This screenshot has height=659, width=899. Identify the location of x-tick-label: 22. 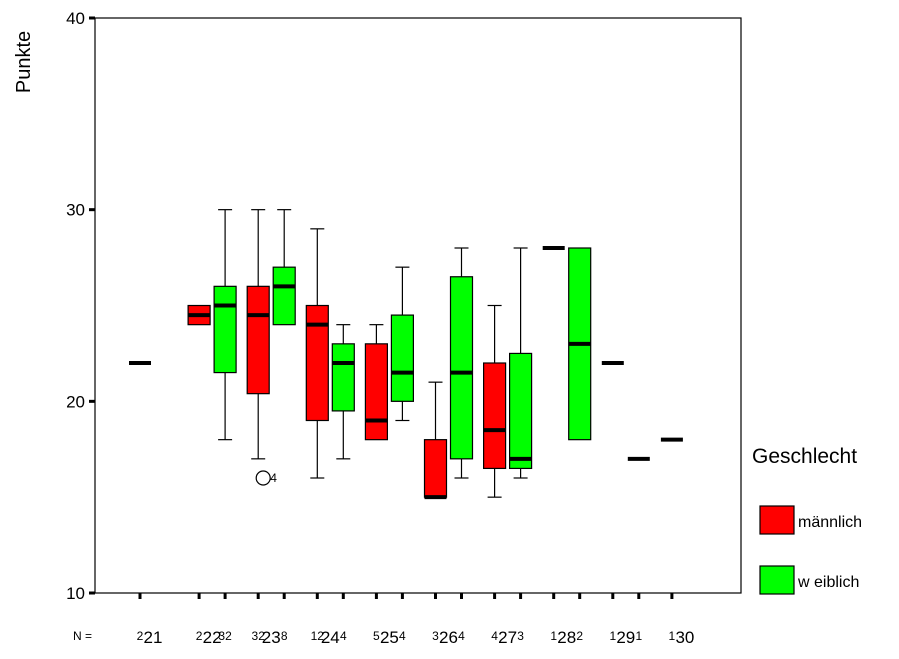
(212, 637).